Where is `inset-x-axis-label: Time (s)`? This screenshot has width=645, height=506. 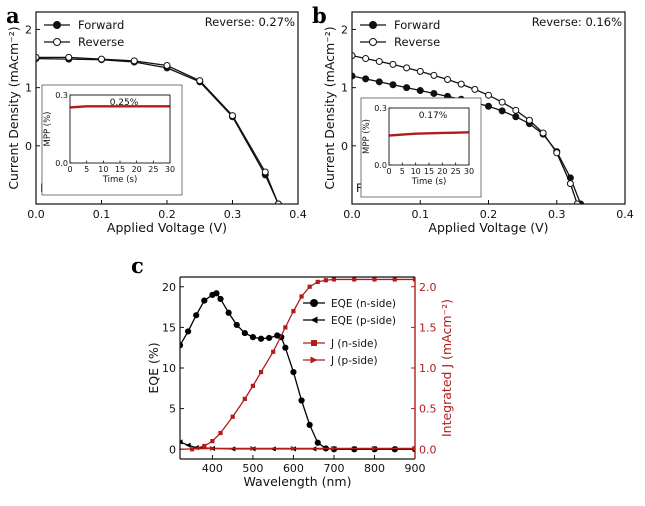 inset-x-axis-label: Time (s) is located at coordinates (120, 180).